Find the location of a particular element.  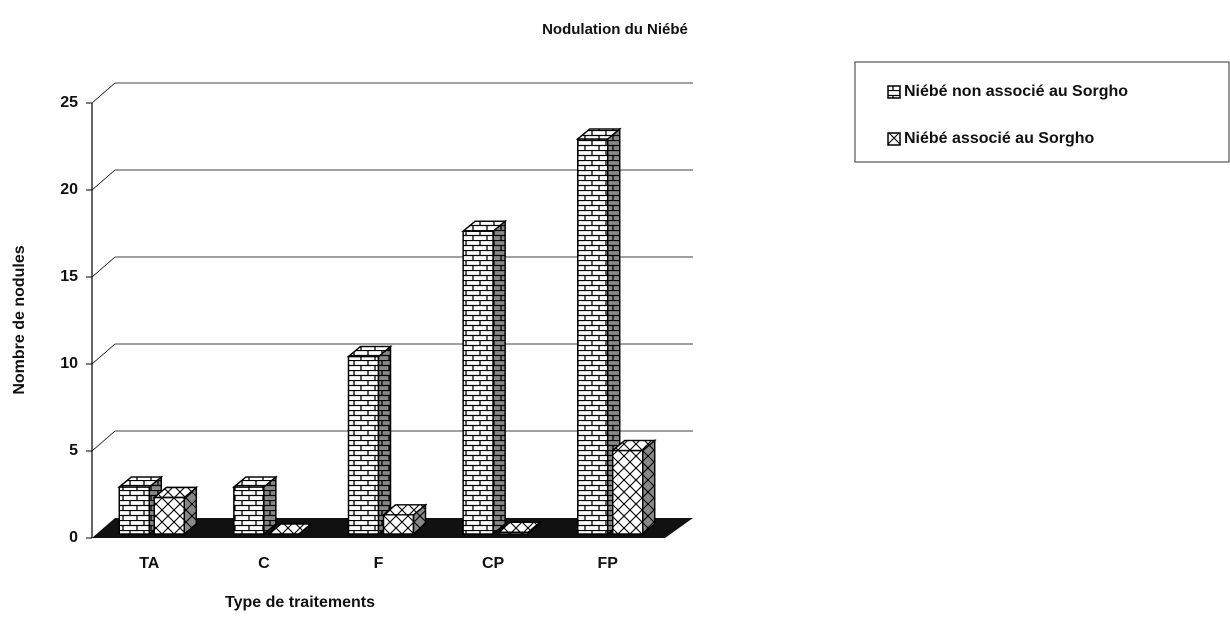

y-tick-label: 10 is located at coordinates (69, 363).